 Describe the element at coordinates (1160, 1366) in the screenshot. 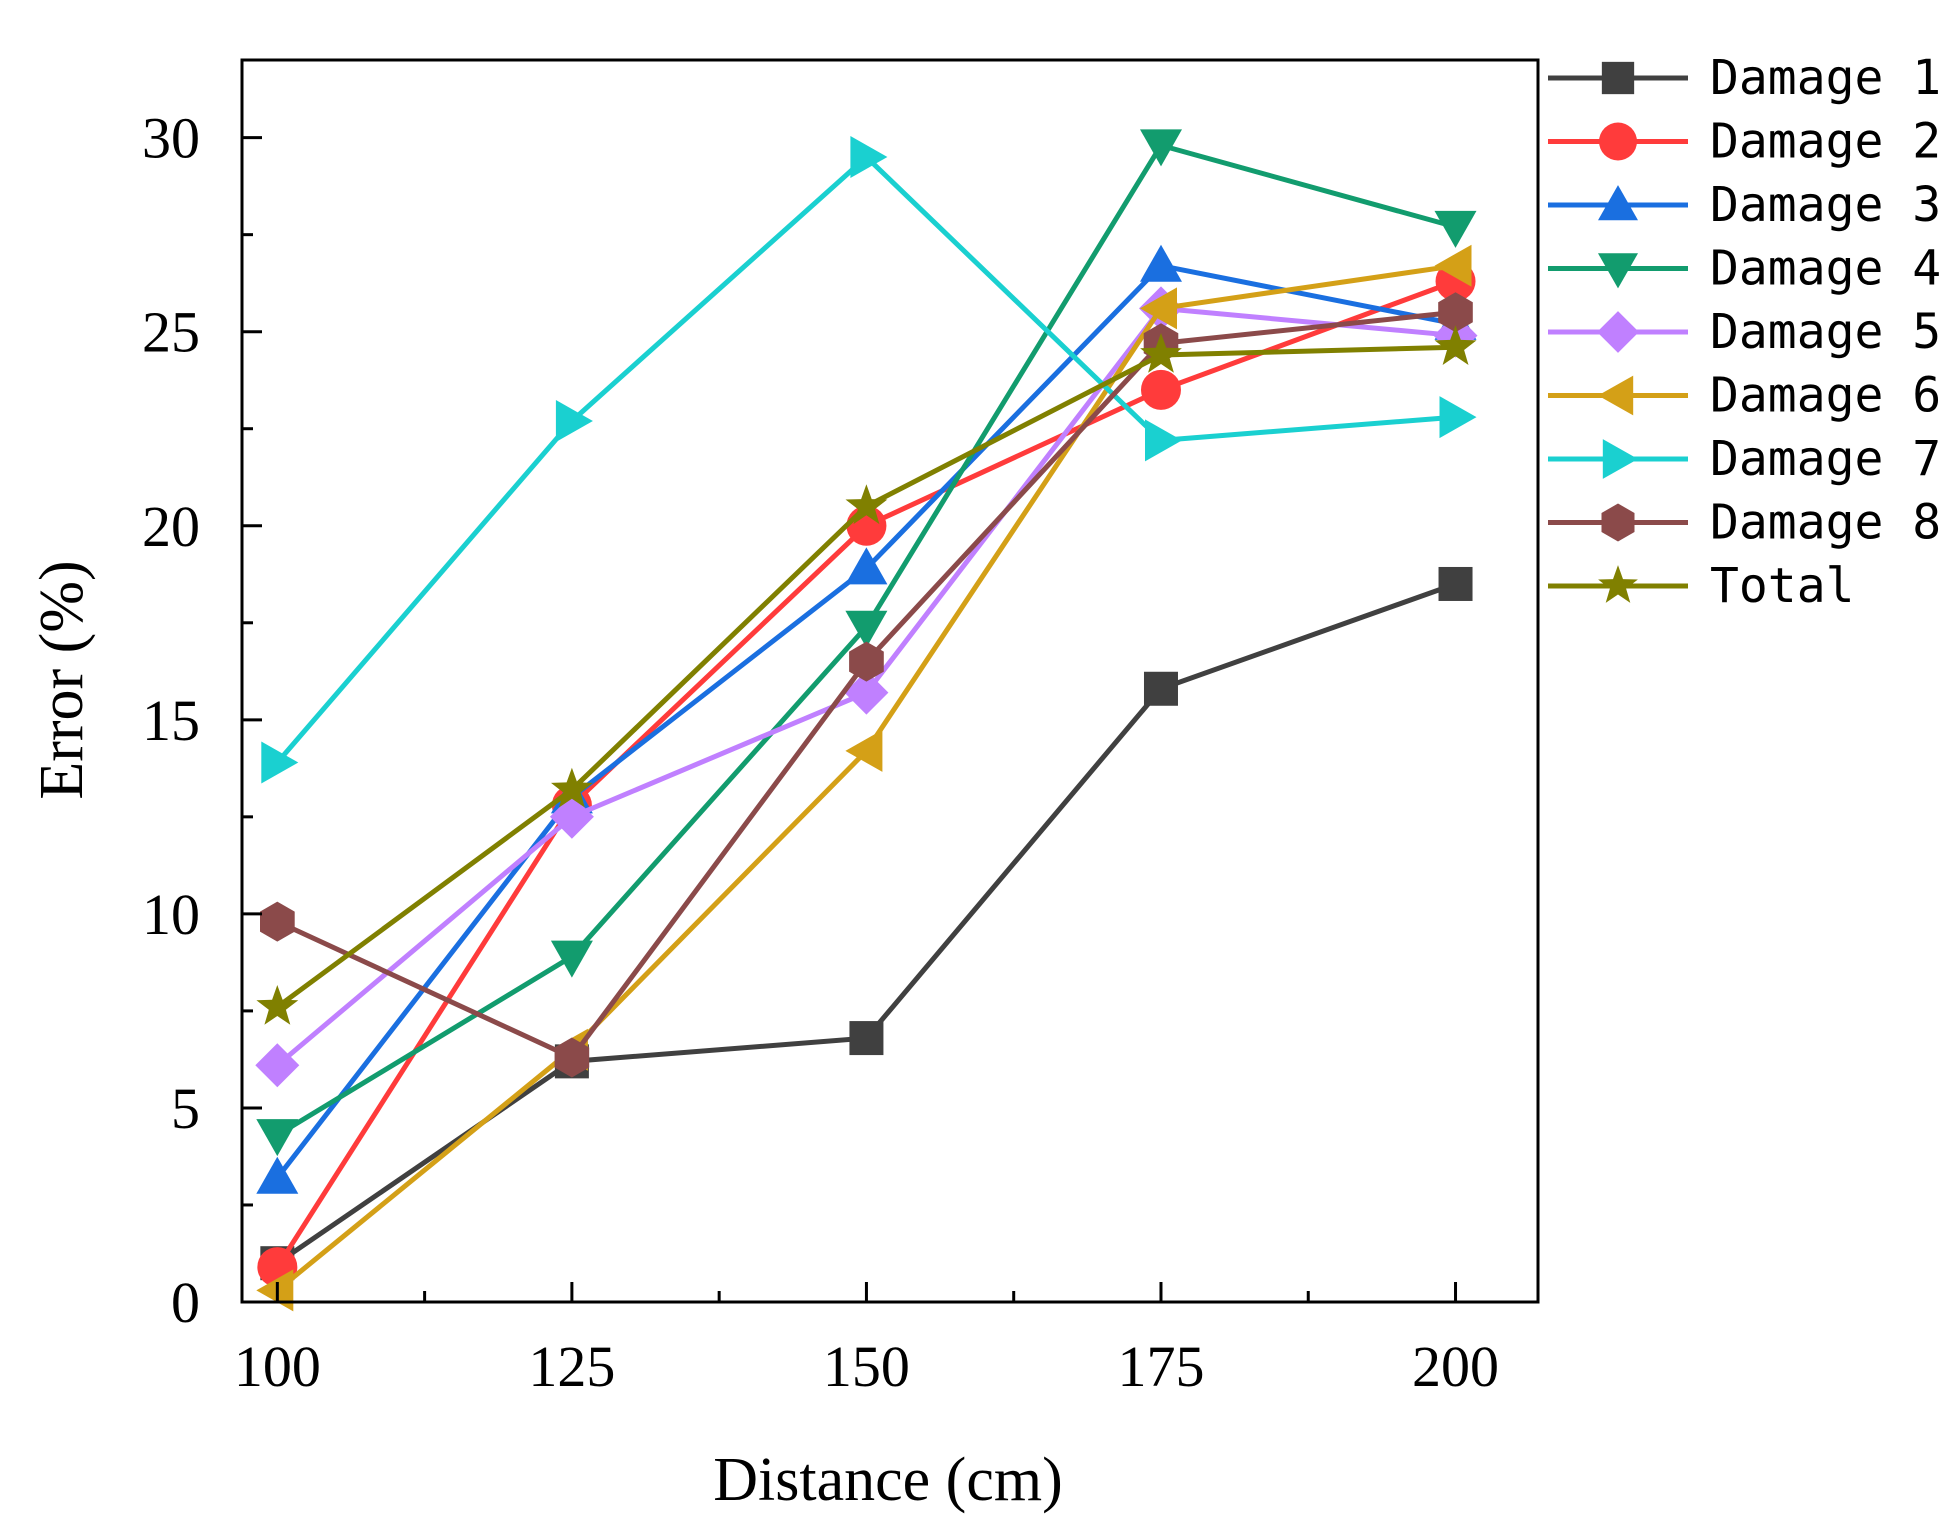

I see `x-tick-label: 175` at that location.